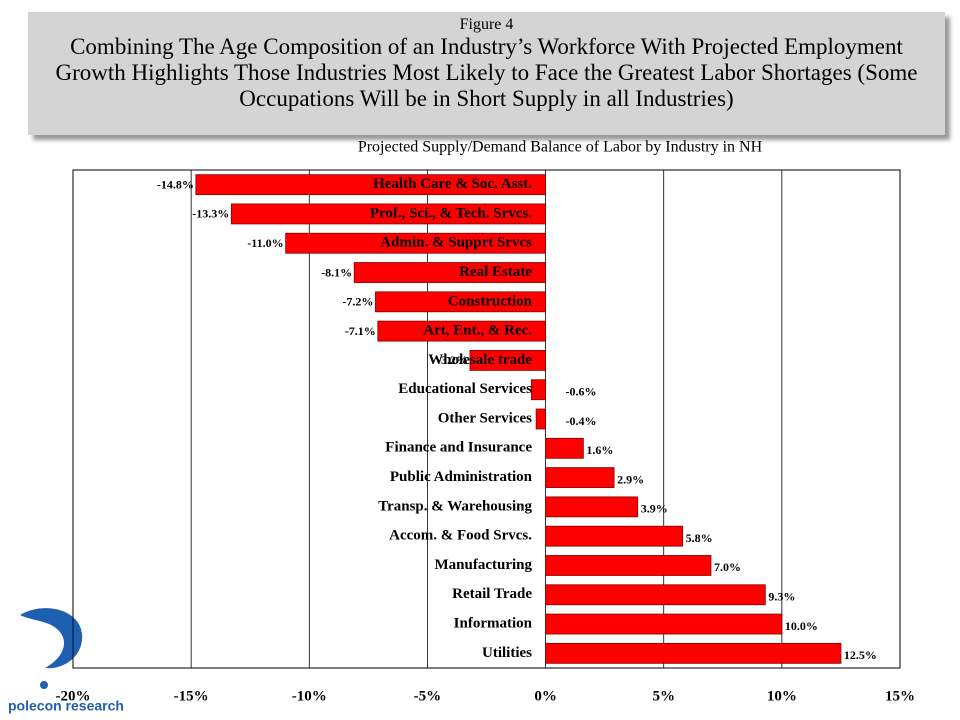 The height and width of the screenshot is (720, 960). Describe the element at coordinates (699, 538) in the screenshot. I see `value-label: 5.8%` at that location.